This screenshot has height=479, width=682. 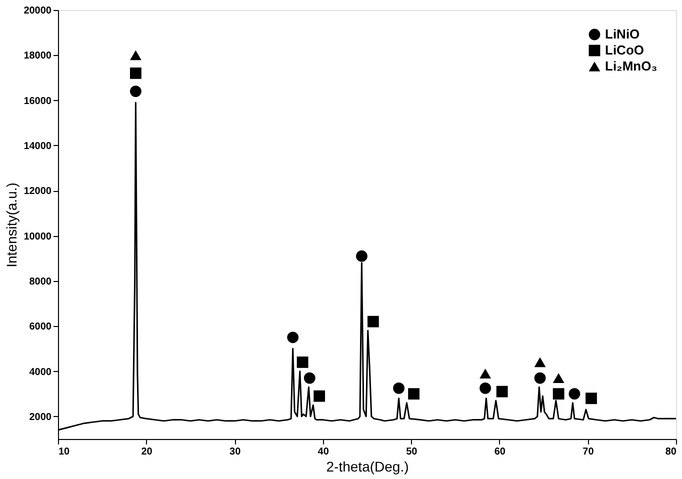 I want to click on y-tick-label: 12000, so click(x=38, y=192).